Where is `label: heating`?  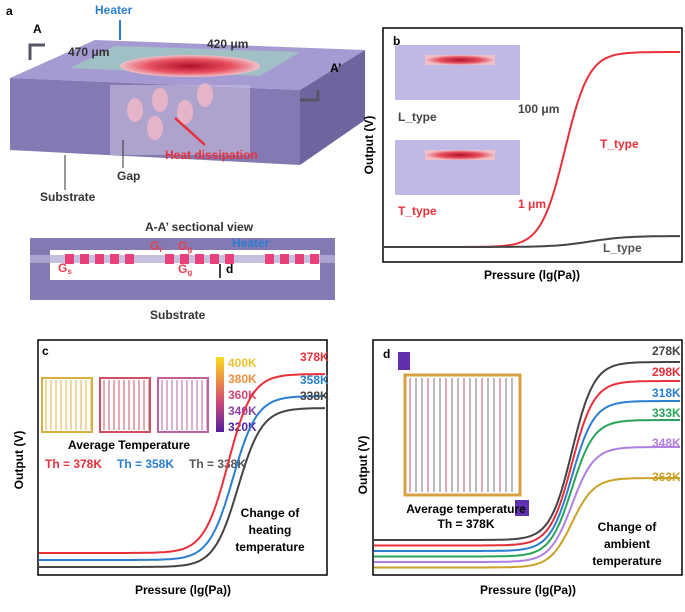 label: heating is located at coordinates (270, 530).